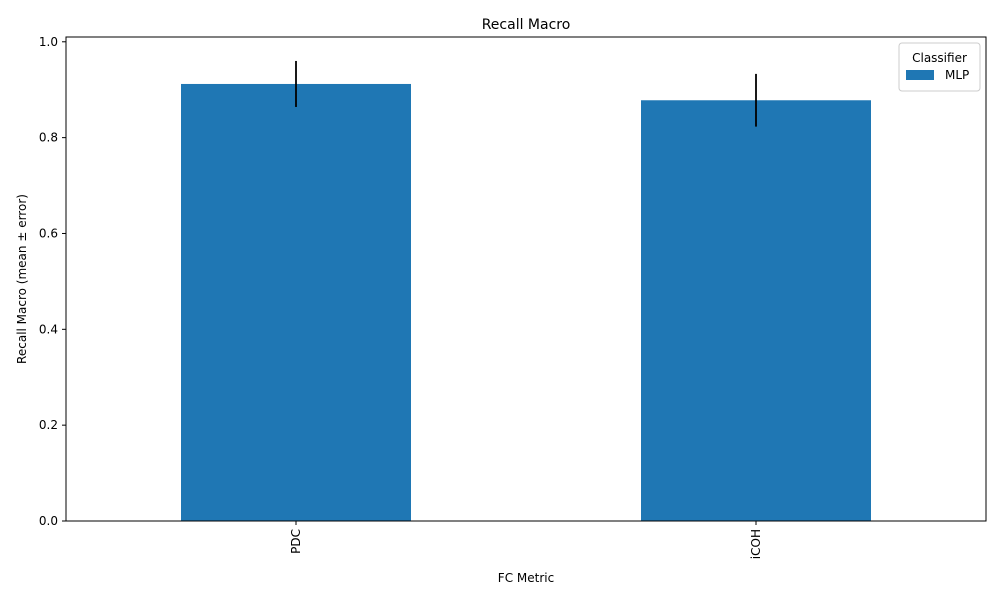 The width and height of the screenshot is (1000, 604). I want to click on y-tick-label: 0.2, so click(48, 425).